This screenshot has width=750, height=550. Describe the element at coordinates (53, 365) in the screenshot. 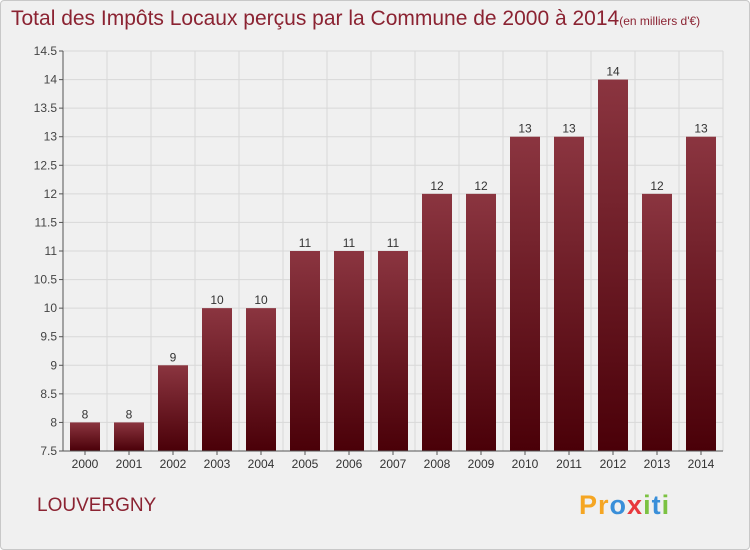

I see `y-tick-label: 9` at that location.